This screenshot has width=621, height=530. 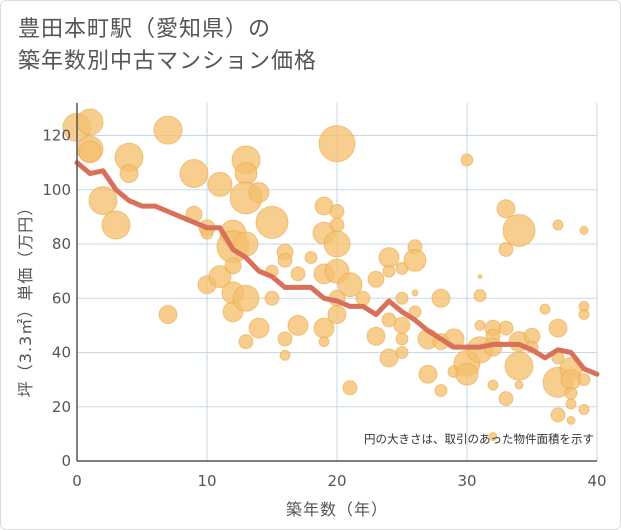 What do you see at coordinates (61, 407) in the screenshot?
I see `y-tick-label: 20` at bounding box center [61, 407].